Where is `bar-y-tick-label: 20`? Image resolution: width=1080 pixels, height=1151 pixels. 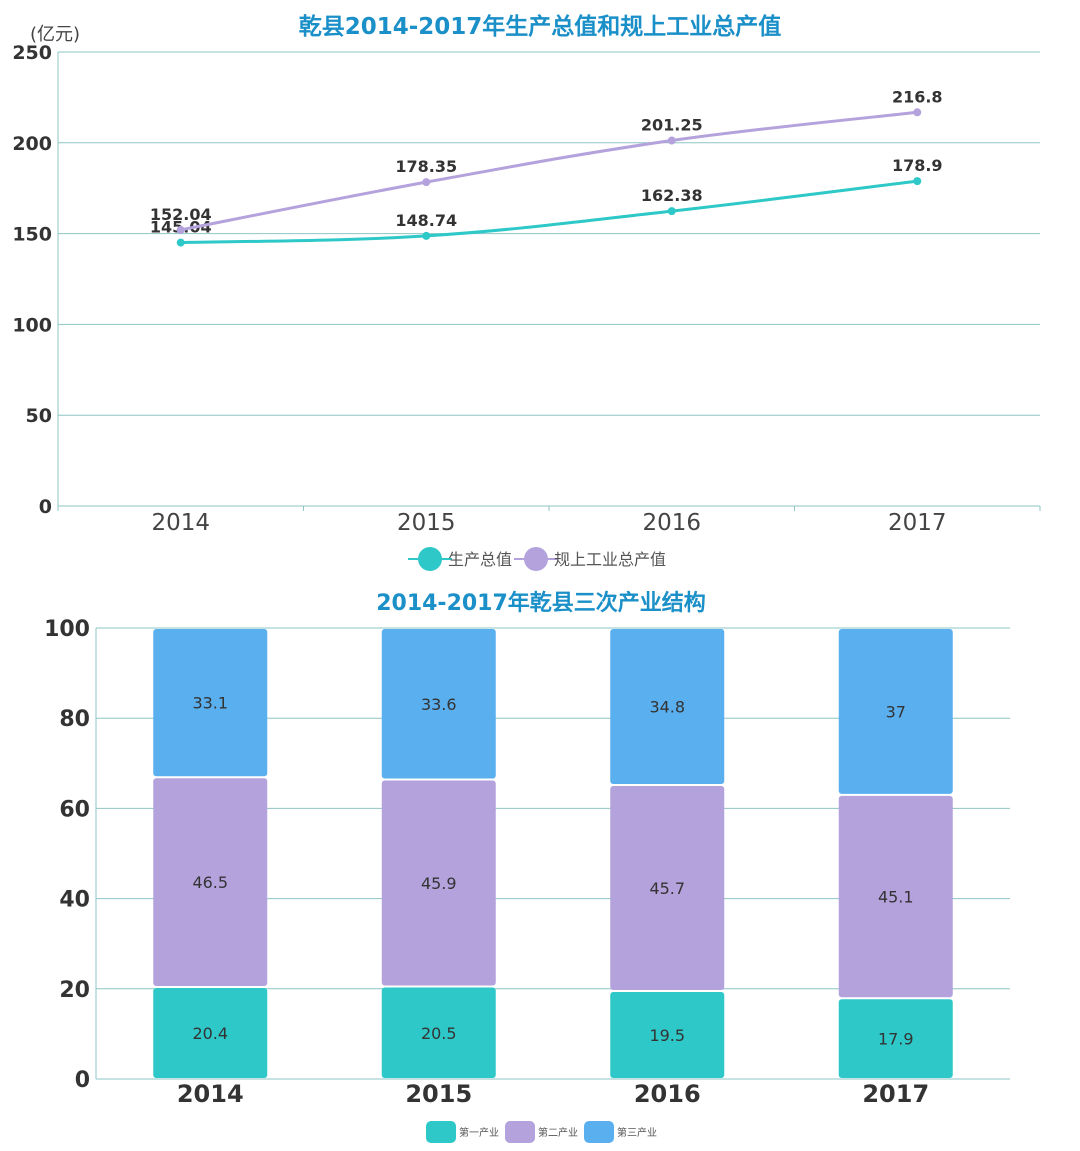
bar-y-tick-label: 20 is located at coordinates (74, 990).